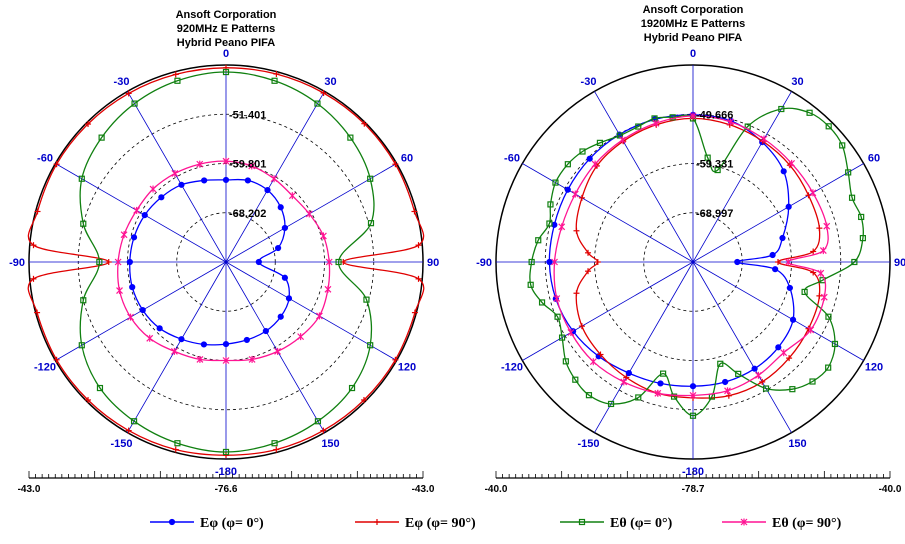 The image size is (905, 544). I want to click on angle-label: -120, so click(512, 368).